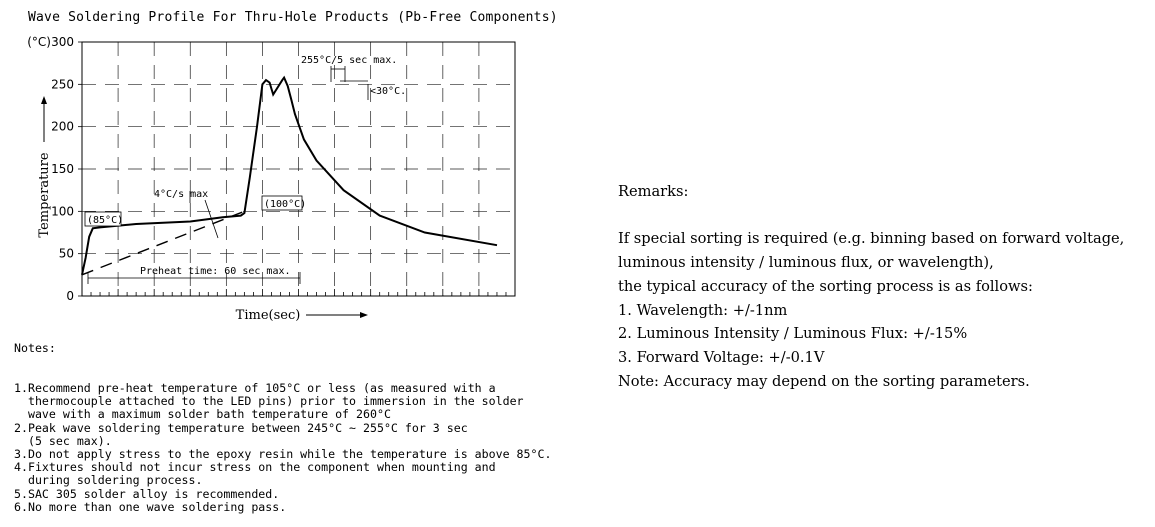  Describe the element at coordinates (289, 175) in the screenshot. I see `temperature-profile-line` at that location.